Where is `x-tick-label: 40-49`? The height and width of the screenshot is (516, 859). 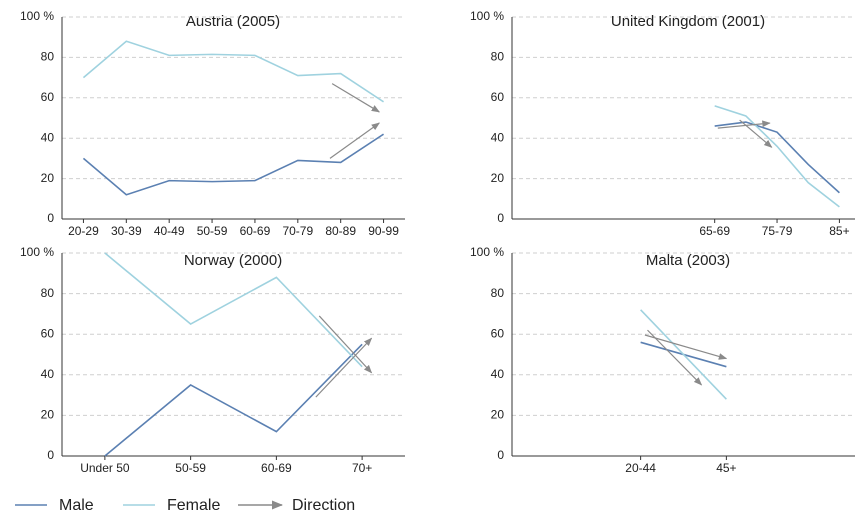
x-tick-label: 40-49 is located at coordinates (169, 231).